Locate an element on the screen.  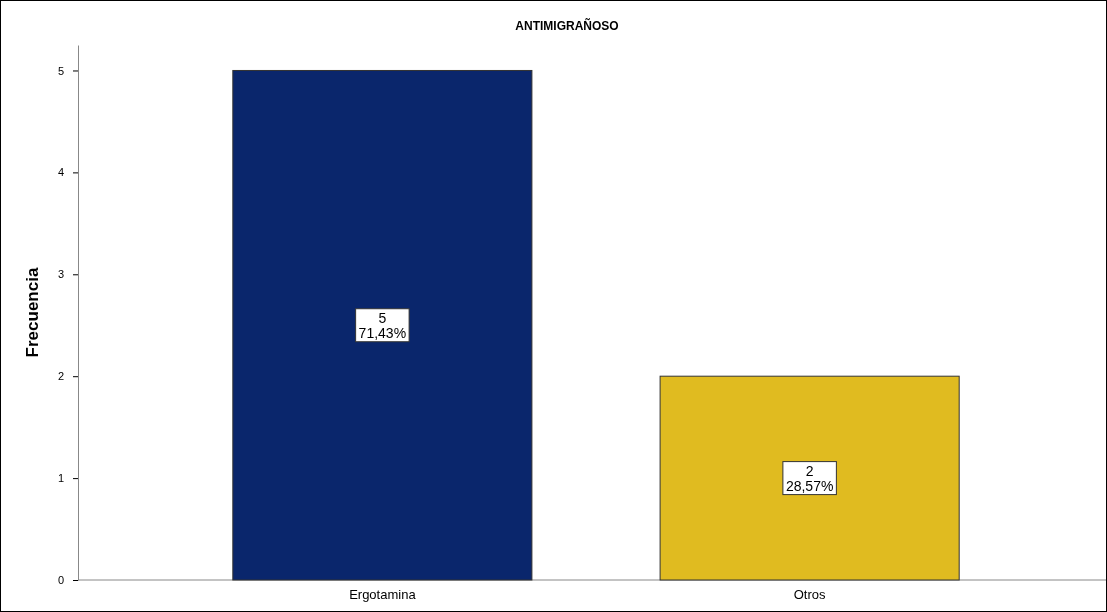
y-tick-label: 3 is located at coordinates (60, 274).